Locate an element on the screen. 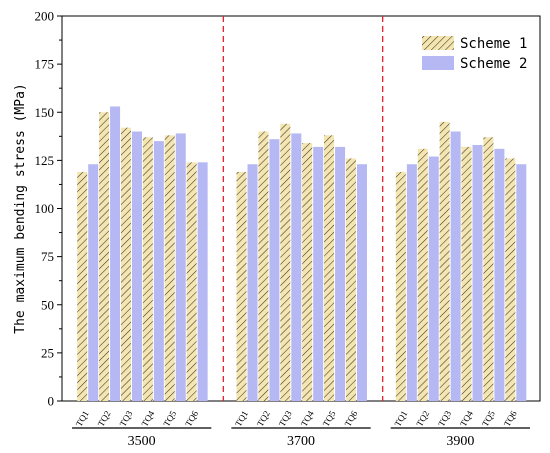  bar-scheme2-3500-TQ2 is located at coordinates (115, 253).